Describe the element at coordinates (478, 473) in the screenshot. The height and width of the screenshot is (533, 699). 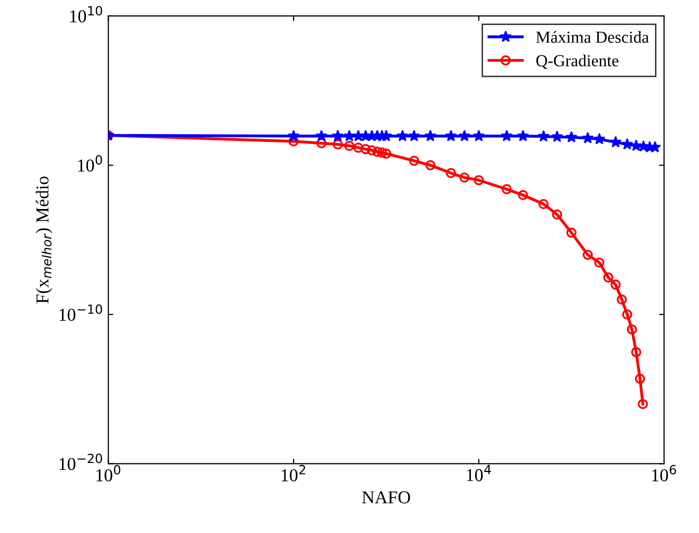
I see `x-tick-label: 10$^{4}$` at that location.